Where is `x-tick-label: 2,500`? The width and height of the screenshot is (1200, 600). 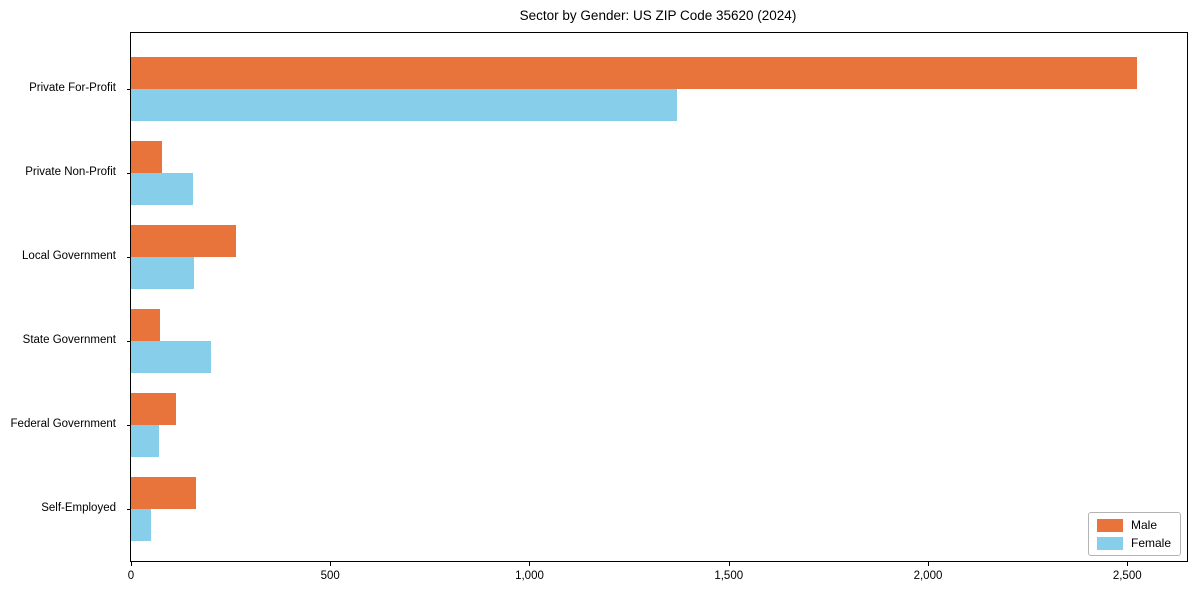 x-tick-label: 2,500 is located at coordinates (1127, 576).